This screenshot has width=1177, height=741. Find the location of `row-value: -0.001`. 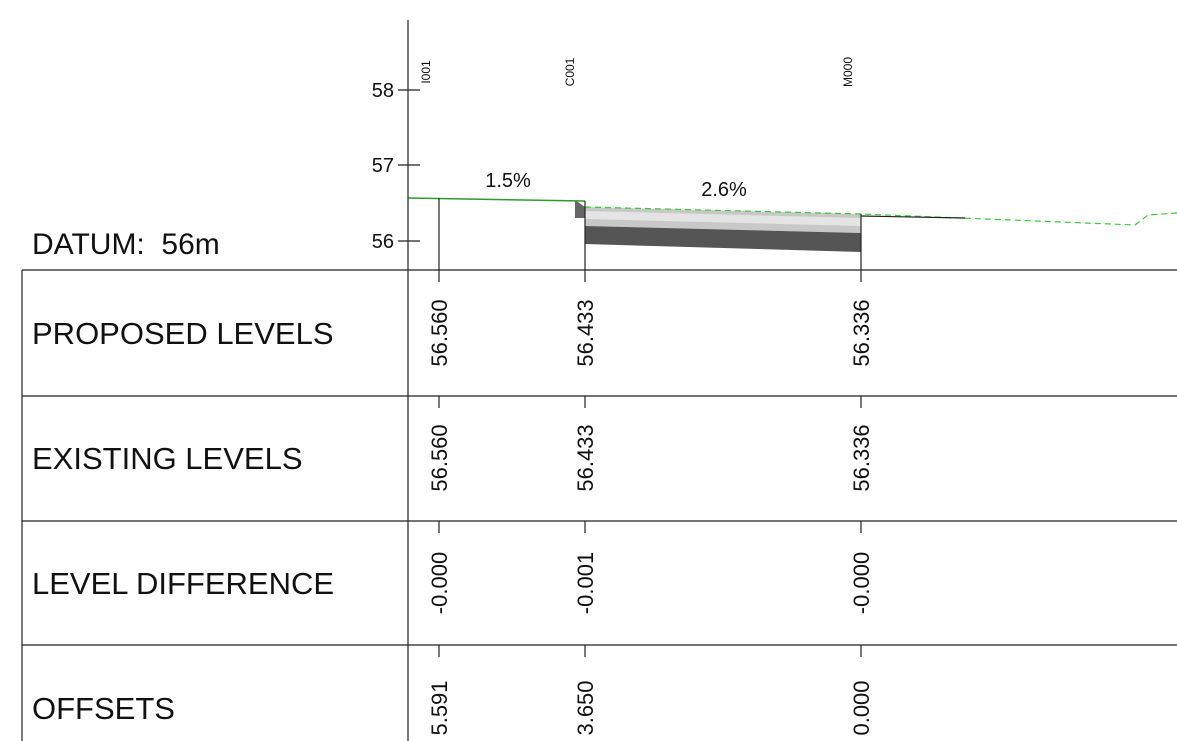

row-value: -0.001 is located at coordinates (585, 583).